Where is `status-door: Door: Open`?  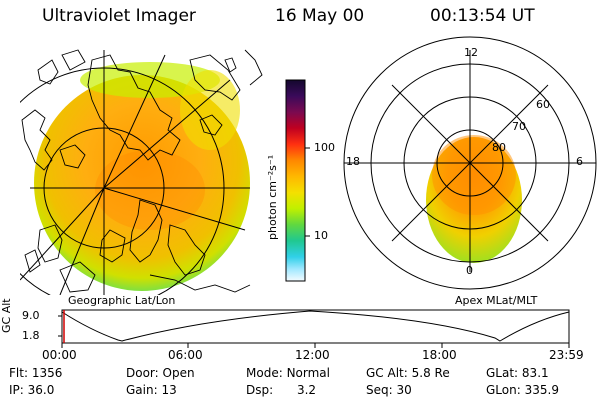
status-door: Door: Open is located at coordinates (160, 373).